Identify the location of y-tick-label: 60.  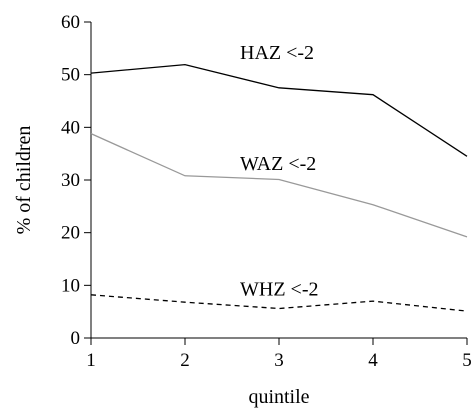
(70, 22).